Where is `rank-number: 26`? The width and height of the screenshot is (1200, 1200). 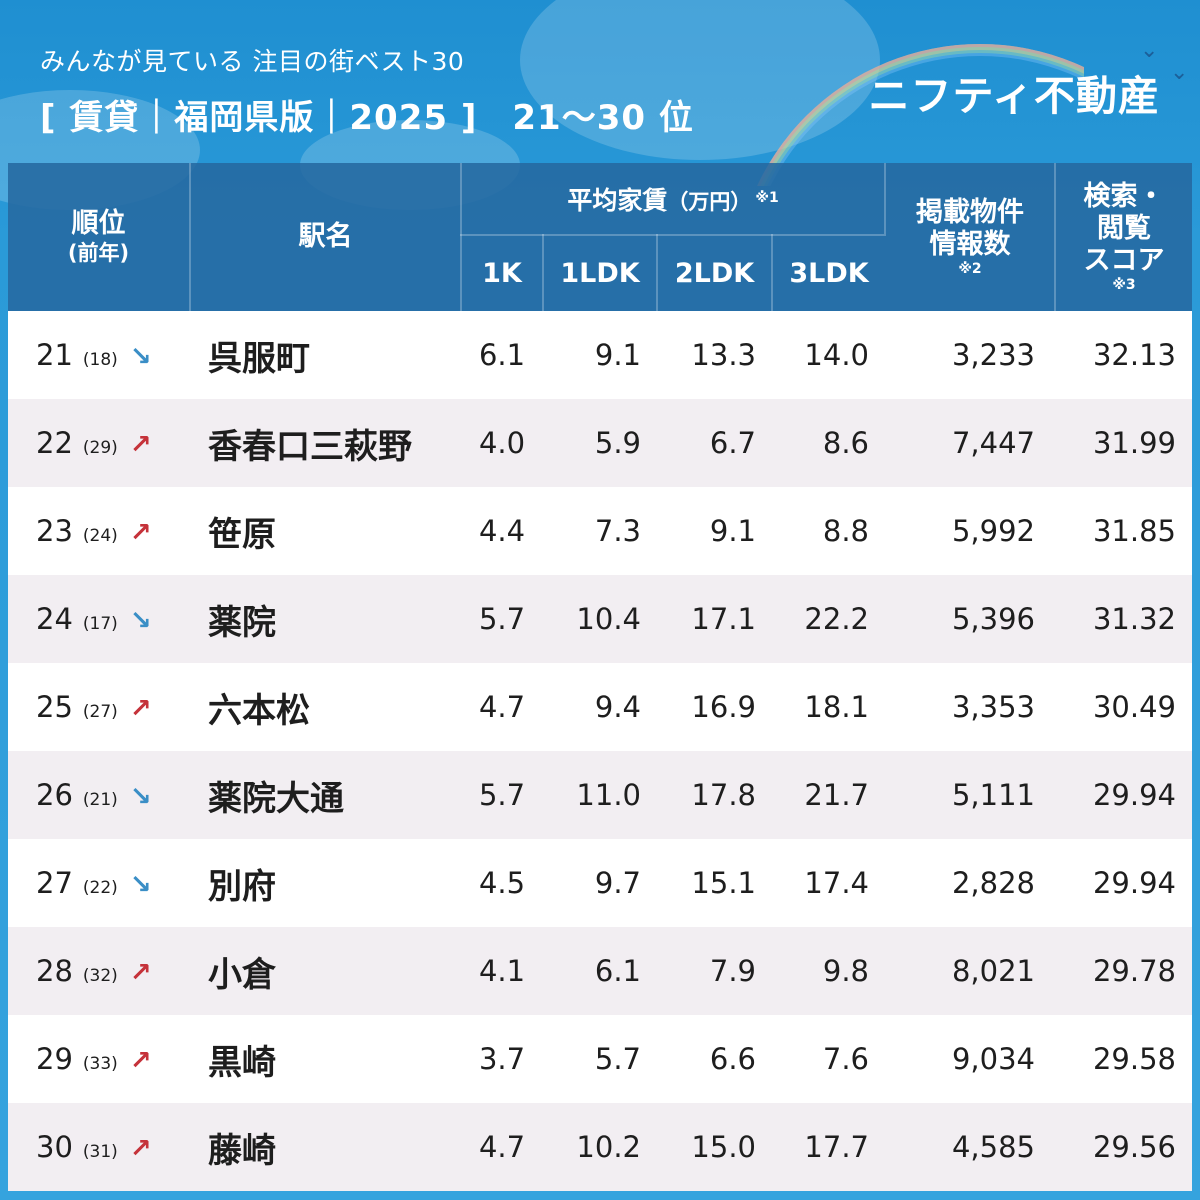 rank-number: 26 is located at coordinates (54, 795).